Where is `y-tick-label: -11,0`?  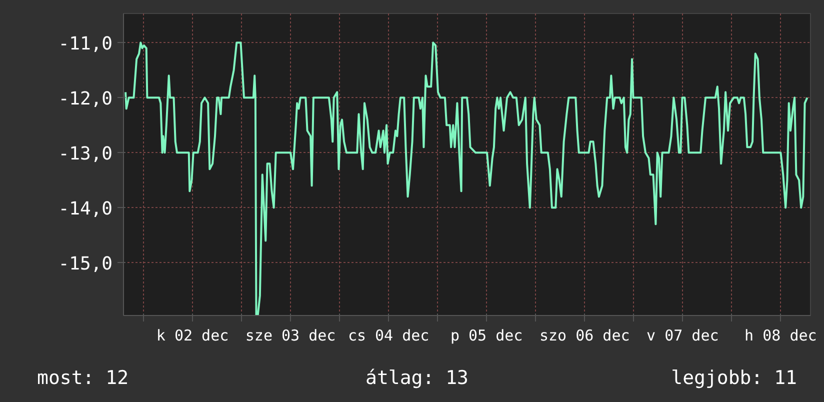 y-tick-label: -11,0 is located at coordinates (85, 44).